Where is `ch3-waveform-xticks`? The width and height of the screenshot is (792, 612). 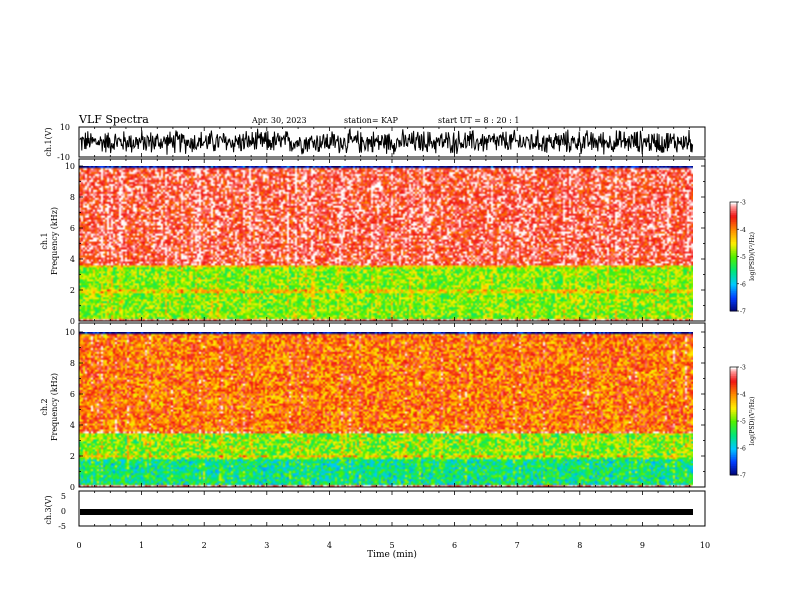
ch3-waveform-xticks is located at coordinates (392, 508).